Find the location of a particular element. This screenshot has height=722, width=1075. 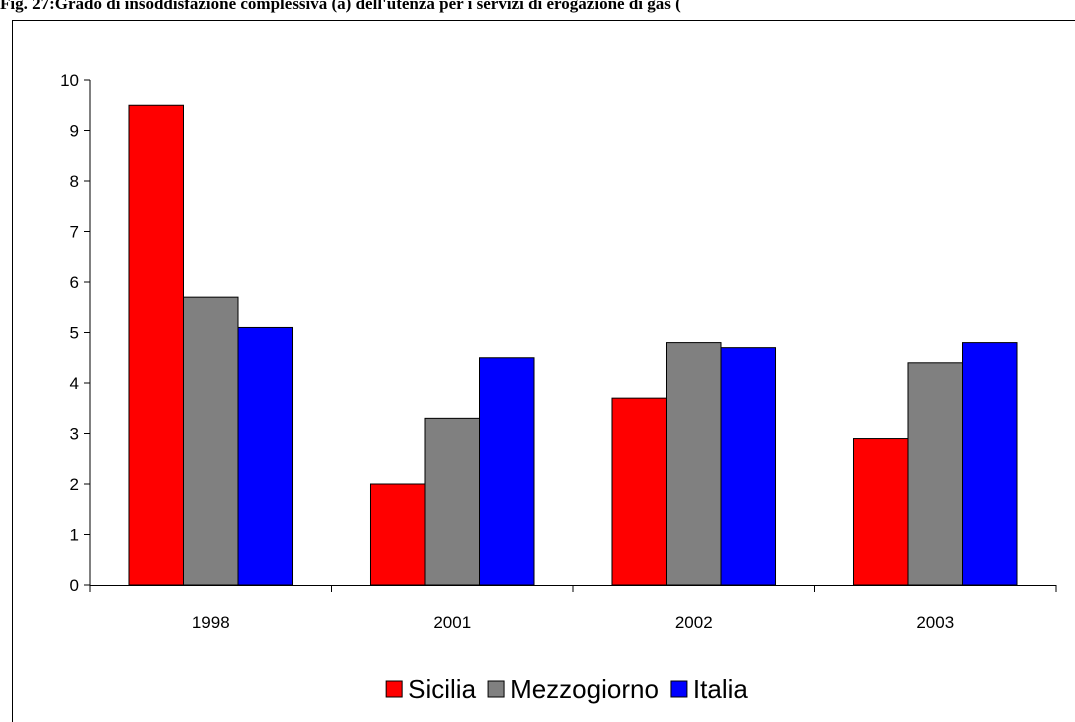

y-tick-label: 4 is located at coordinates (74, 383).